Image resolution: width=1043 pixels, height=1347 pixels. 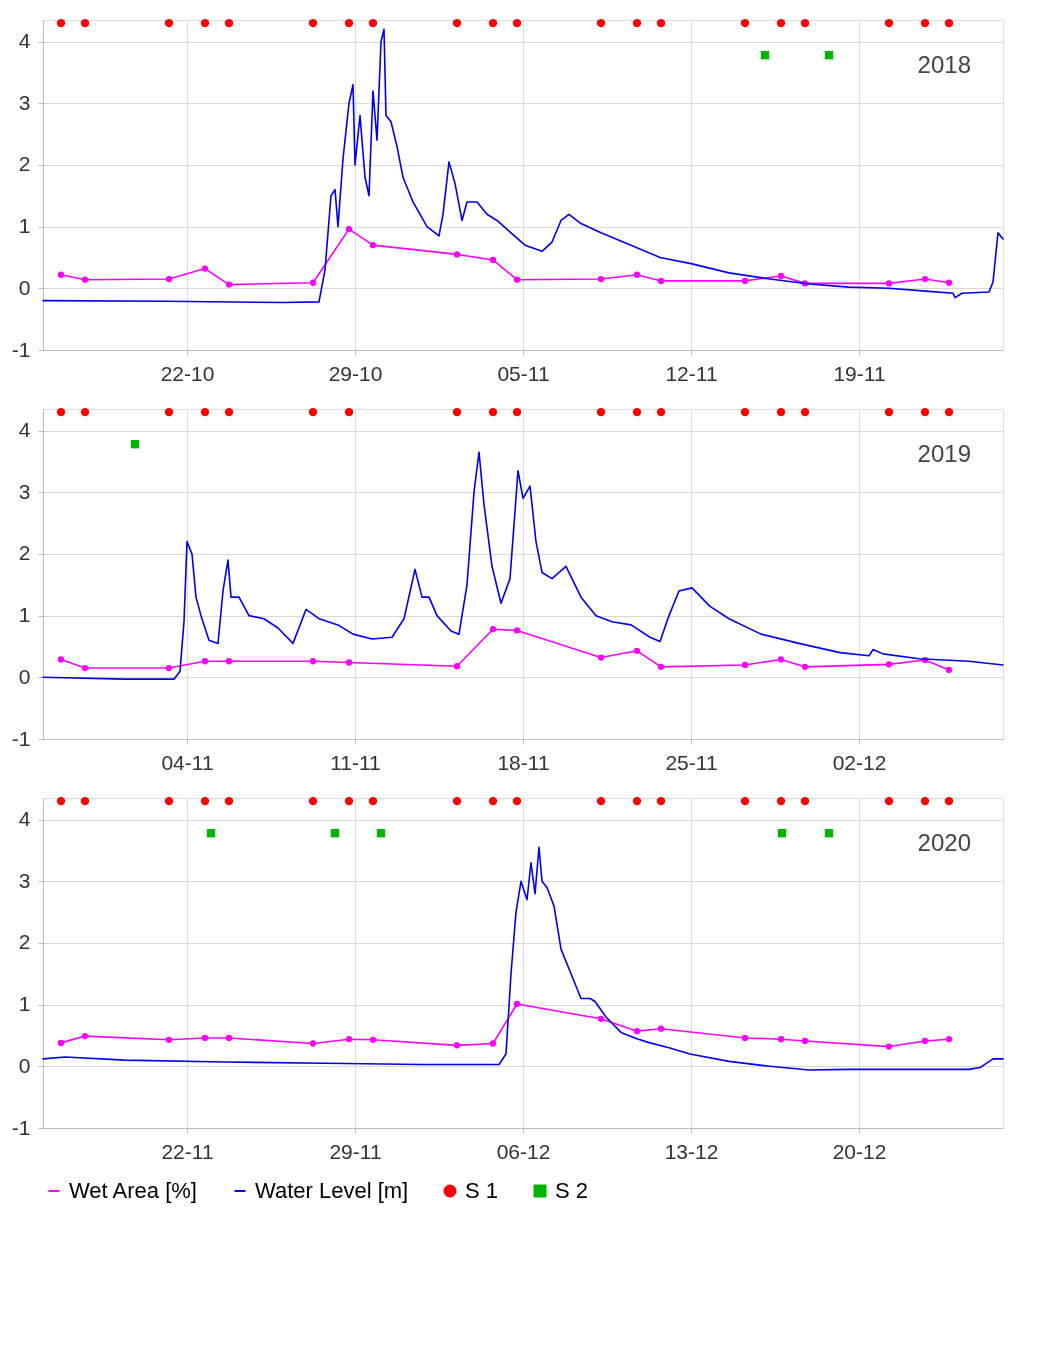 I want to click on x-tick-label: 20-12, so click(x=859, y=1151).